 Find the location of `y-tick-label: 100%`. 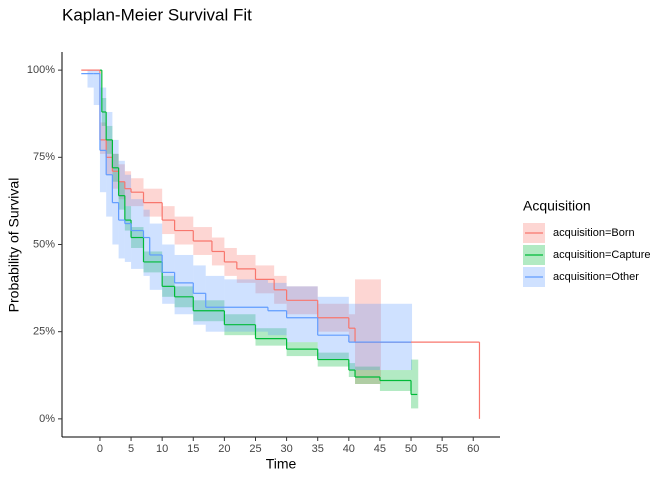

y-tick-label: 100% is located at coordinates (41, 70).